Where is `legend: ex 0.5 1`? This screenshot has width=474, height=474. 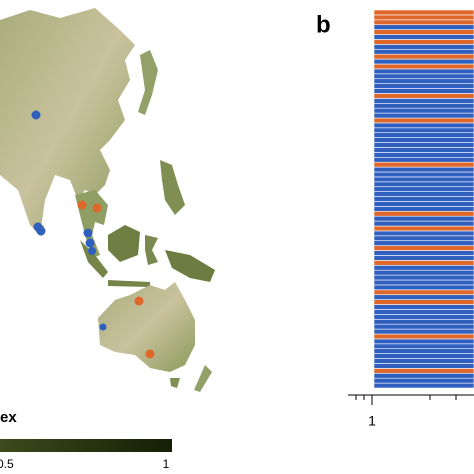 legend: ex 0.5 1 is located at coordinates (86, 440).